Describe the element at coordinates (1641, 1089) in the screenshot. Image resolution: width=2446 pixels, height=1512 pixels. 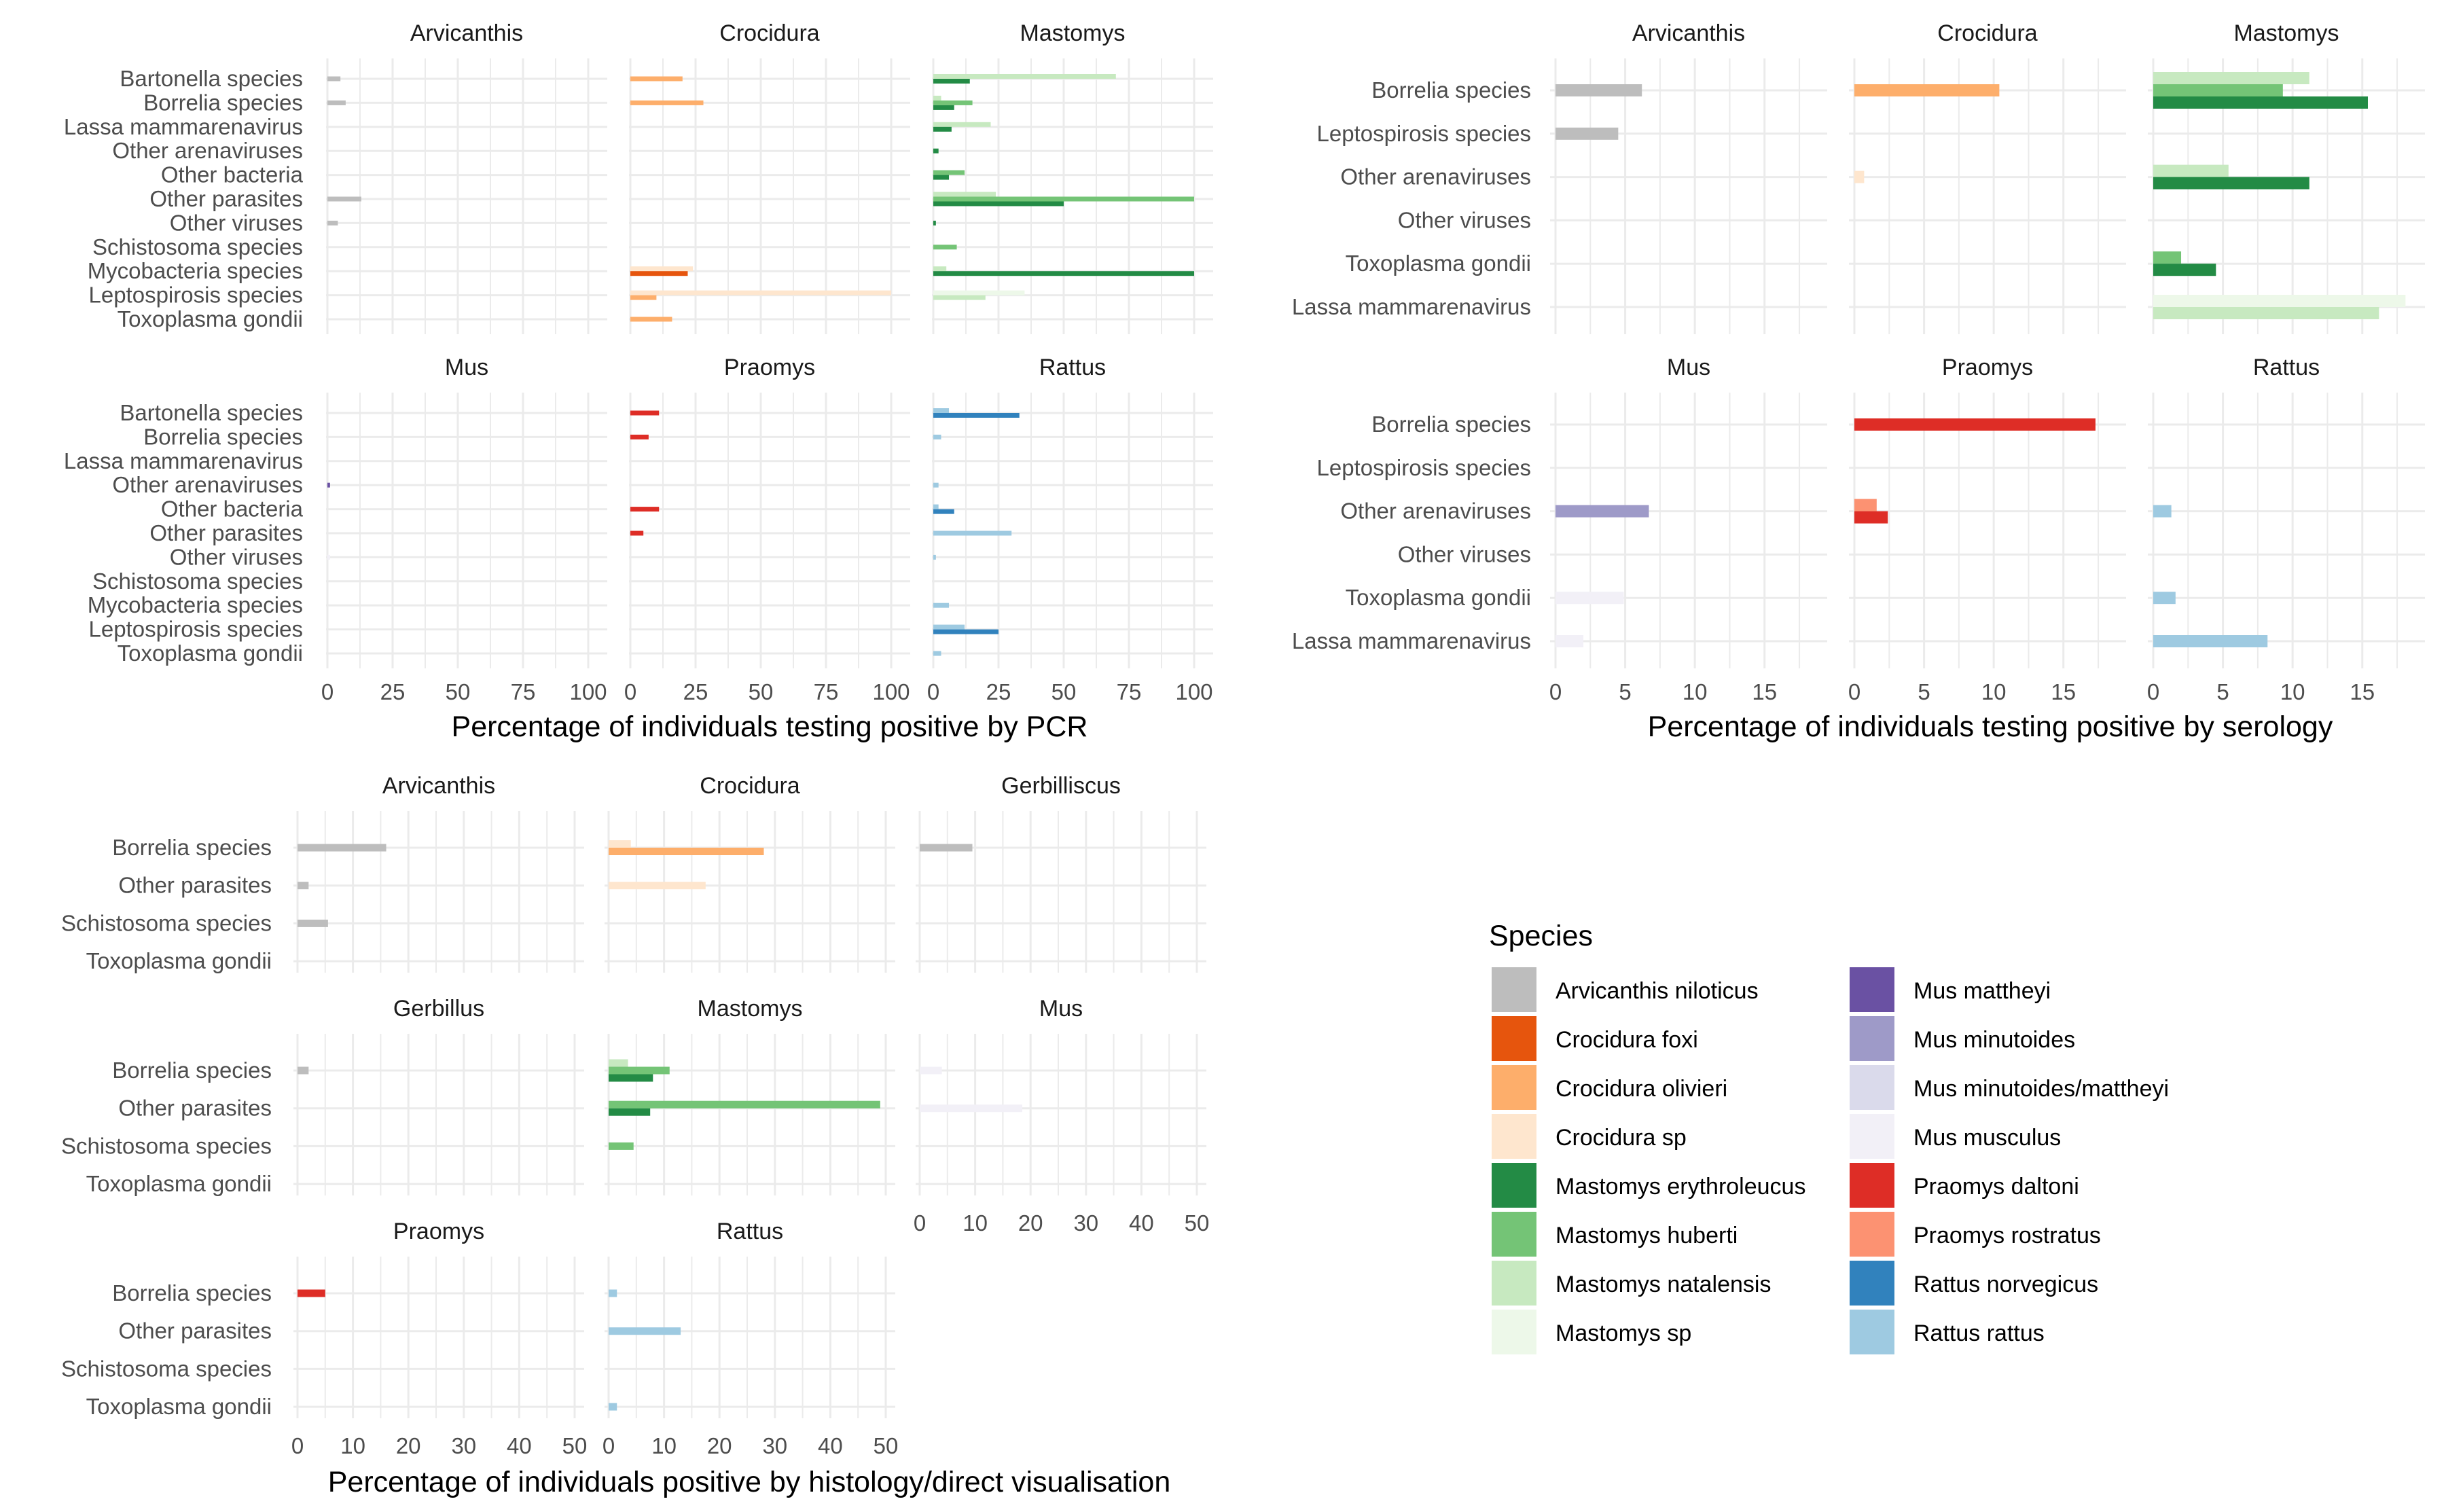
I see `legend-label: Crocidura olivieri` at that location.